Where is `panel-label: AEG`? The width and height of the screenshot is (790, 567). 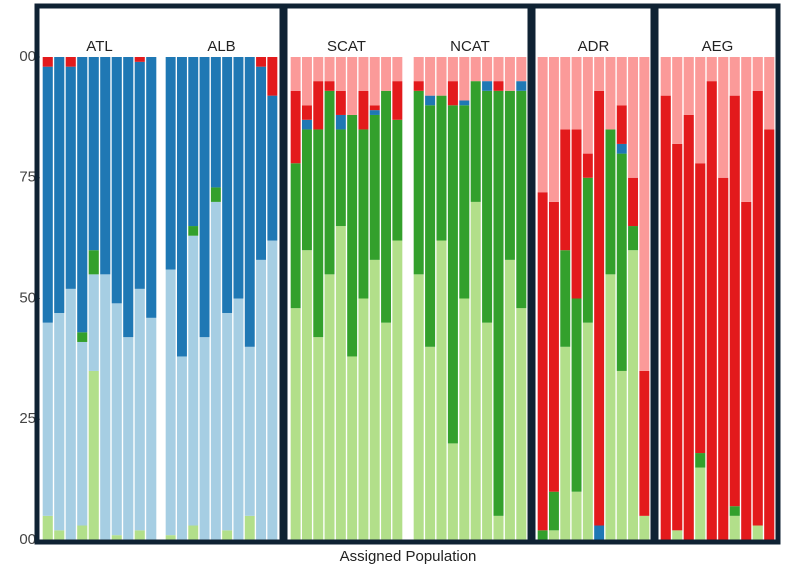 panel-label: AEG is located at coordinates (718, 46).